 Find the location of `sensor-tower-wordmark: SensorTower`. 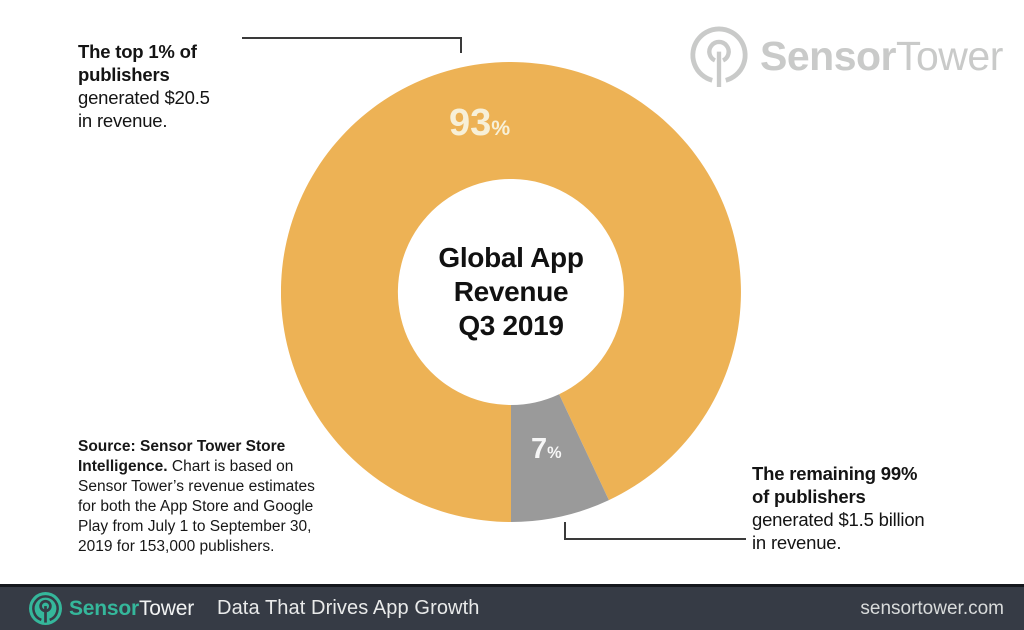

sensor-tower-wordmark: SensorTower is located at coordinates (881, 55).